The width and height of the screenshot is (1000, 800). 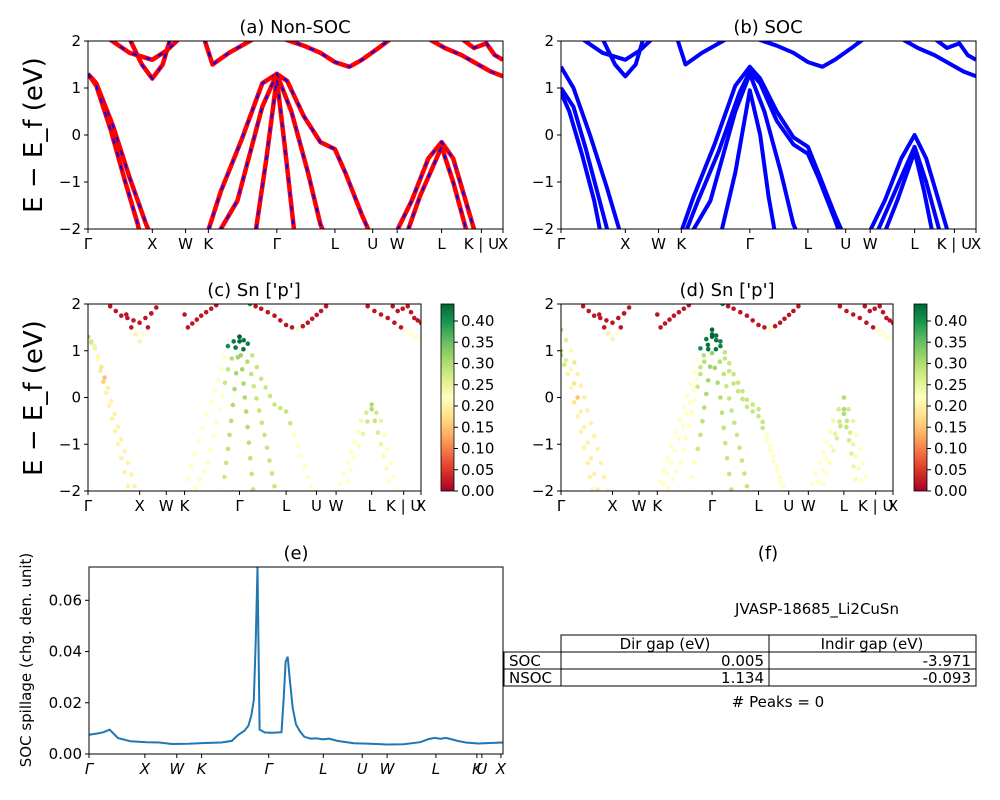 What do you see at coordinates (69, 677) in the screenshot?
I see `panel-e-yaxis: 0.00 0.02 0.04 0.06` at bounding box center [69, 677].